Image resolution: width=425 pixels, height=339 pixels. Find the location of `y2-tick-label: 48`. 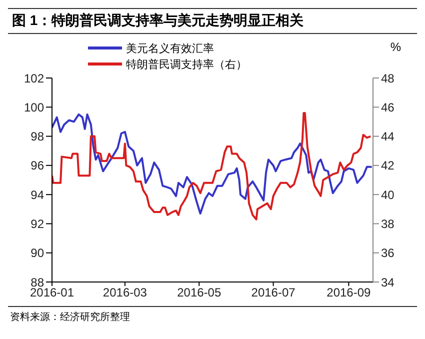

y2-tick-label: 48 is located at coordinates (388, 78).